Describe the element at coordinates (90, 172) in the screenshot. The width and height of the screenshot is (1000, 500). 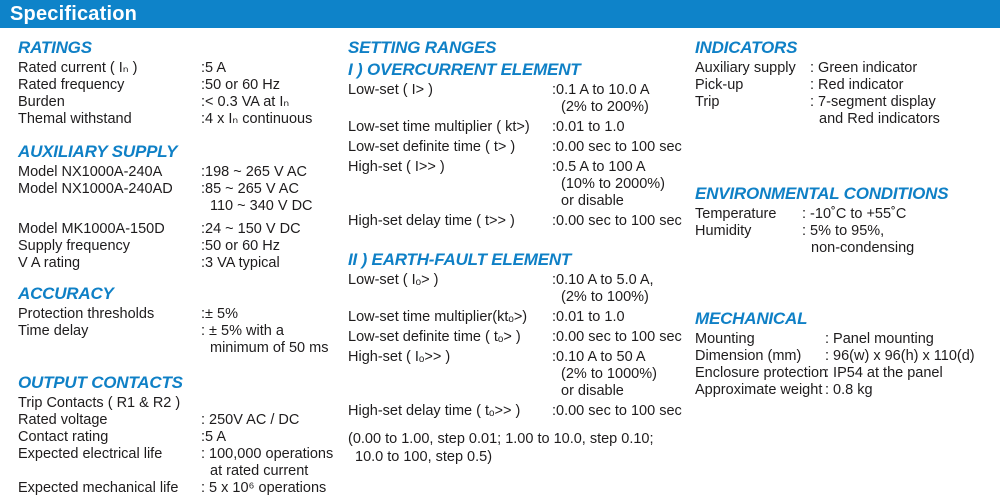
I see `spec-label: Model NX1000A-240A` at that location.